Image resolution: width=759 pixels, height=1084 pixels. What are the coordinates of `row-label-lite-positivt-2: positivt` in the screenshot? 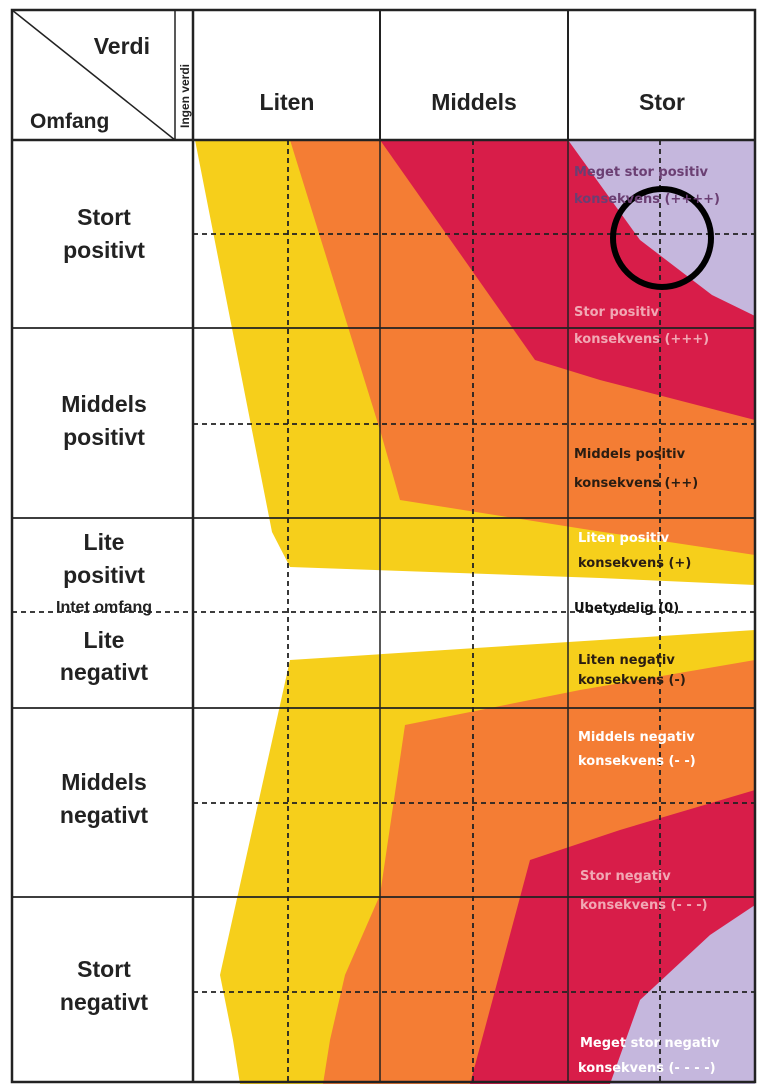 It's located at (104, 575).